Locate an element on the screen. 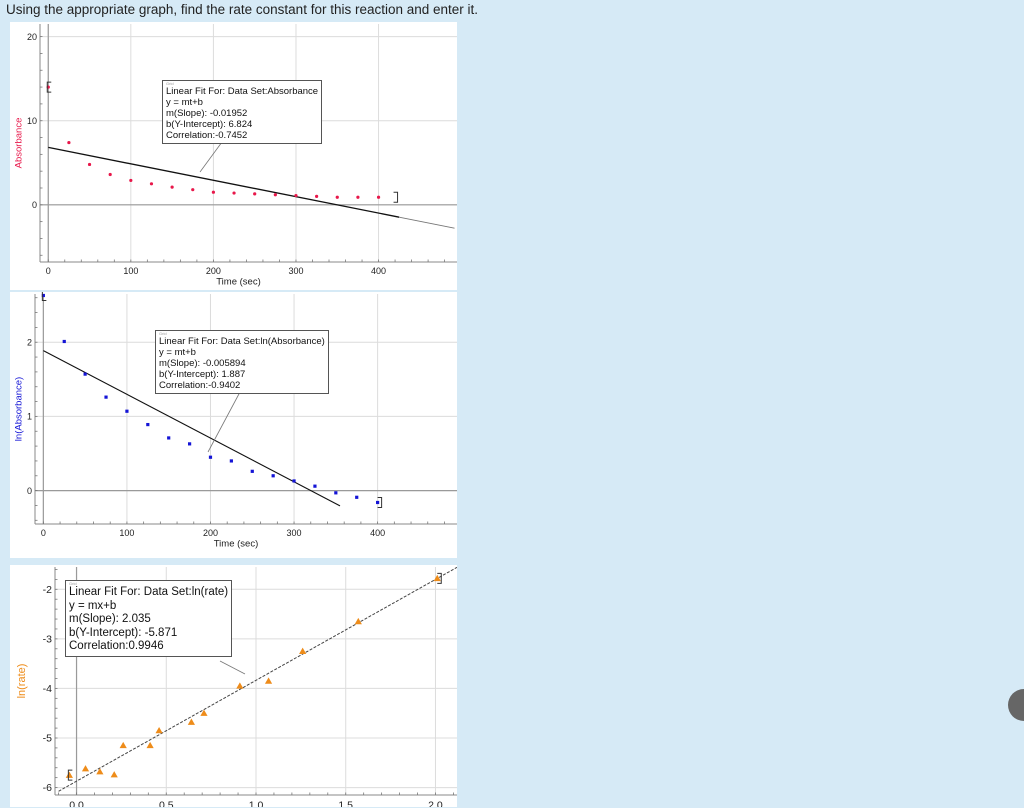 This screenshot has height=808, width=1024. absorbance-chart: 0 100 200 300 400 0 10 20 Time (sec) Absorbance is located at coordinates (233, 156).